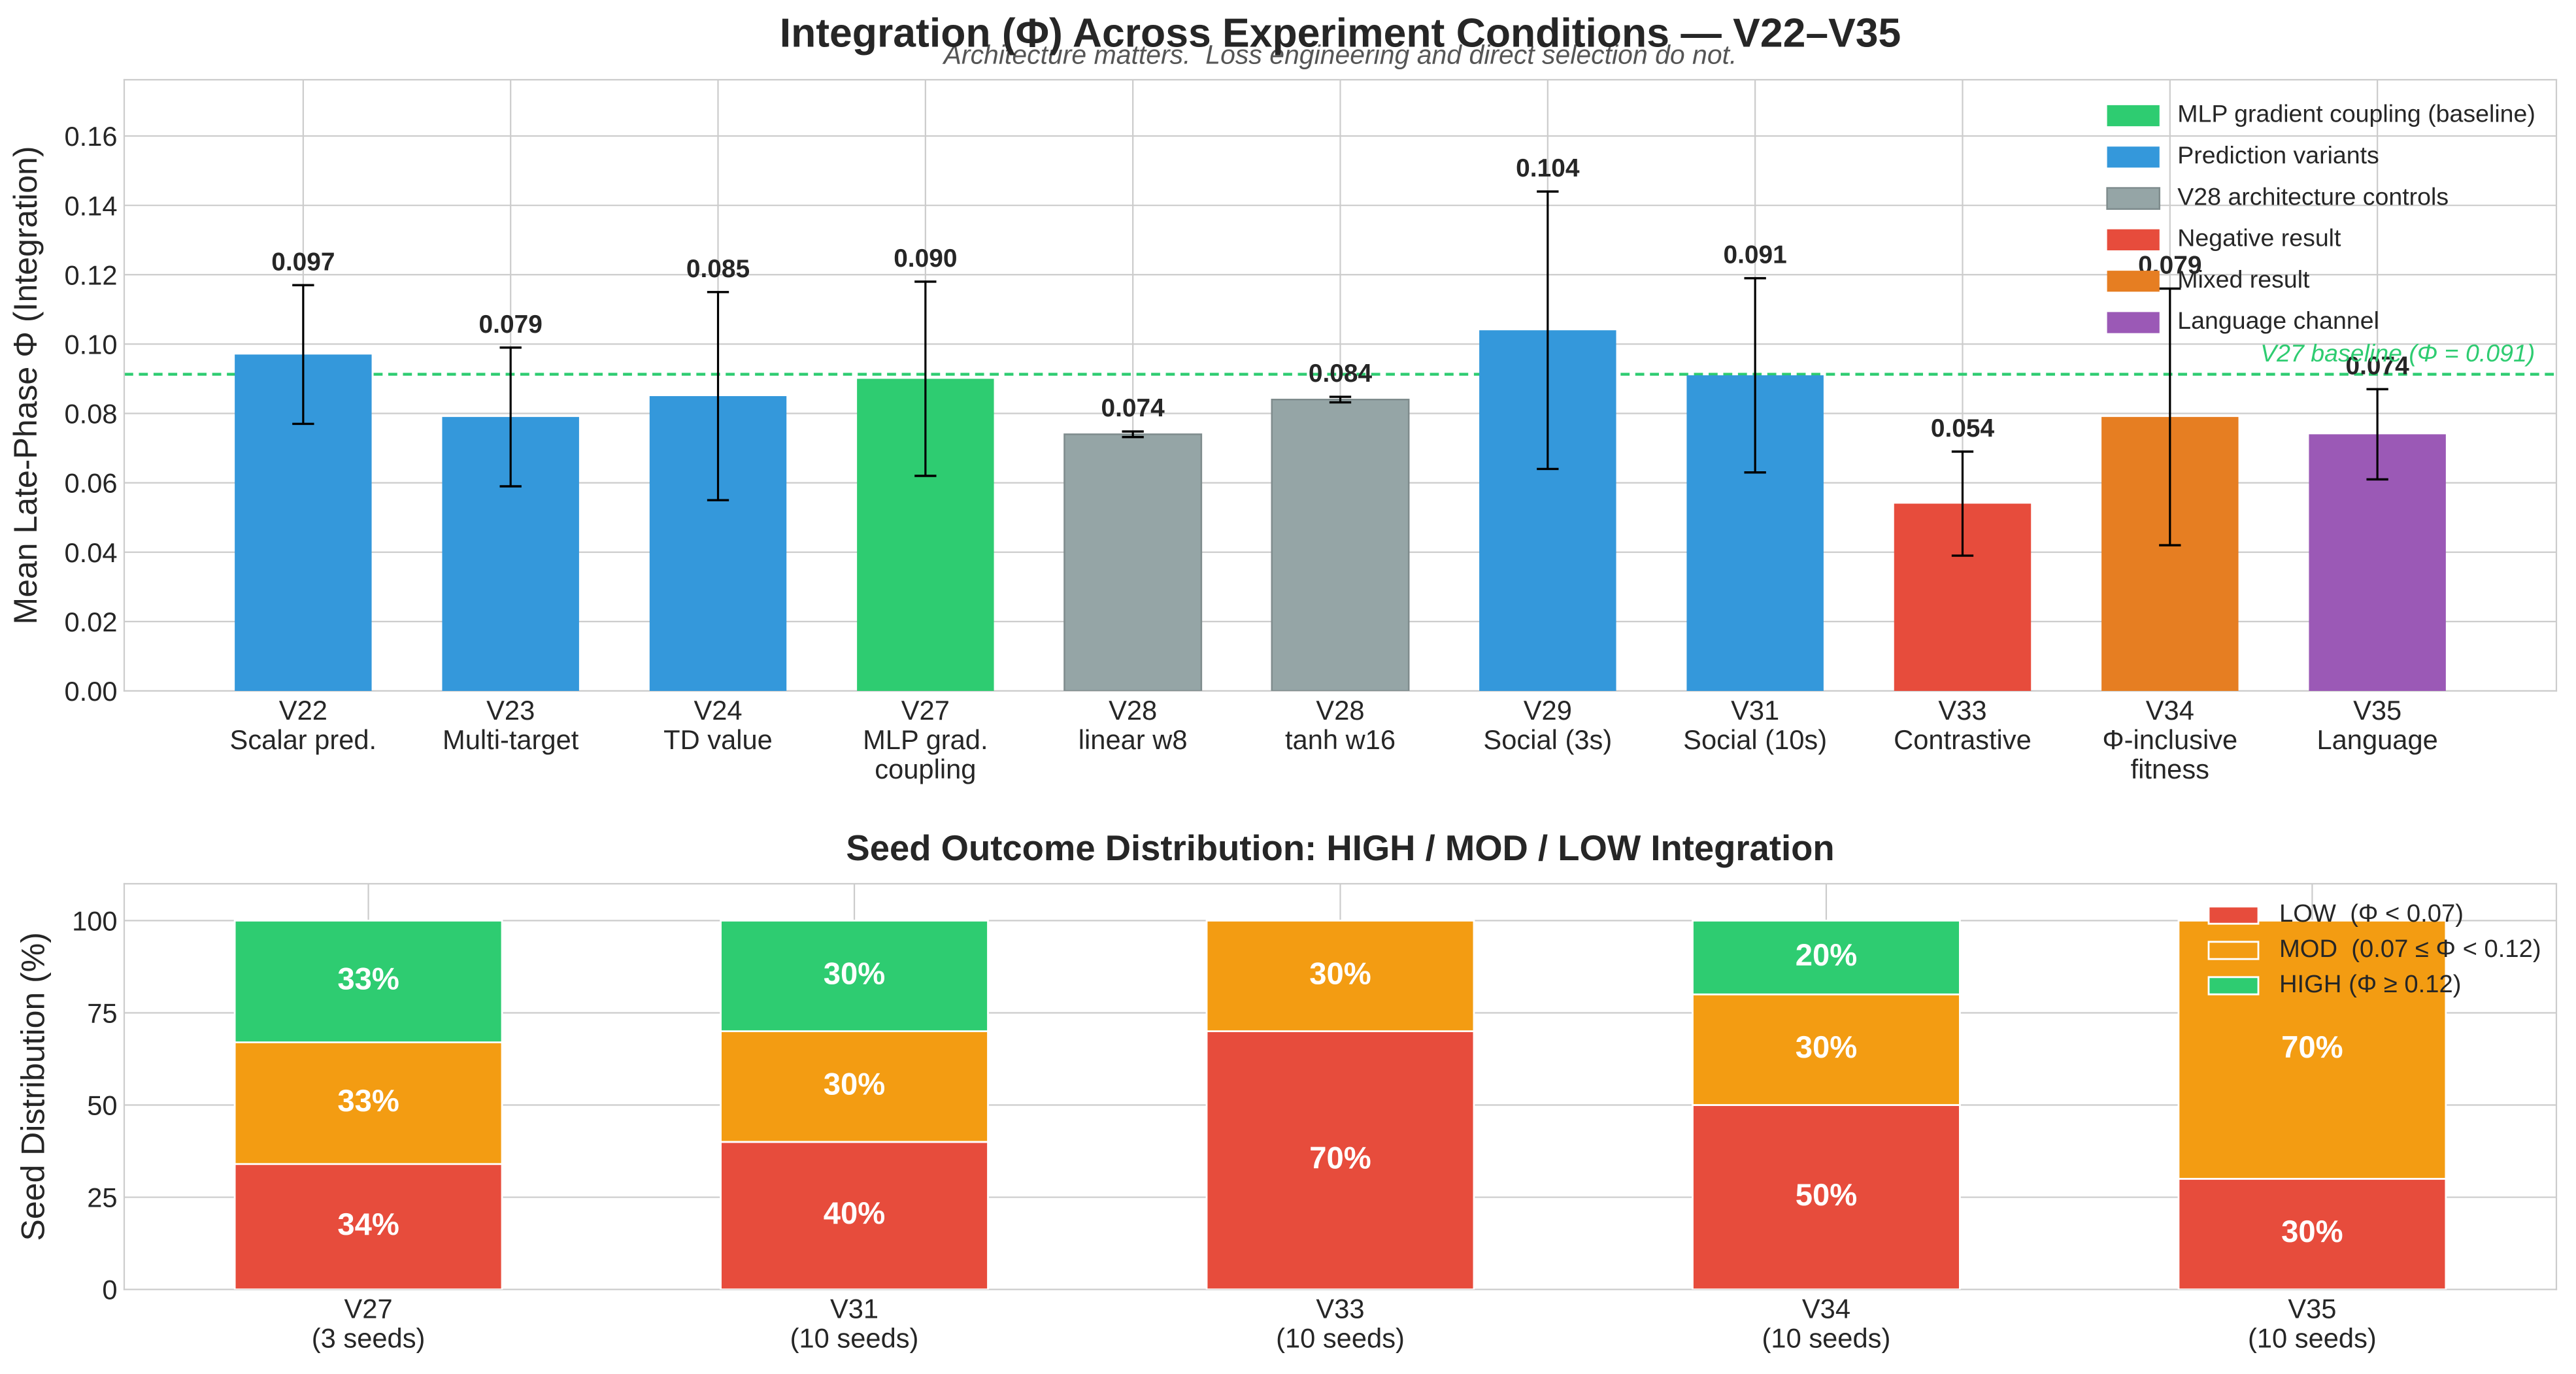 Image resolution: width=2576 pixels, height=1374 pixels. I want to click on svg-text: 100, so click(95, 922).